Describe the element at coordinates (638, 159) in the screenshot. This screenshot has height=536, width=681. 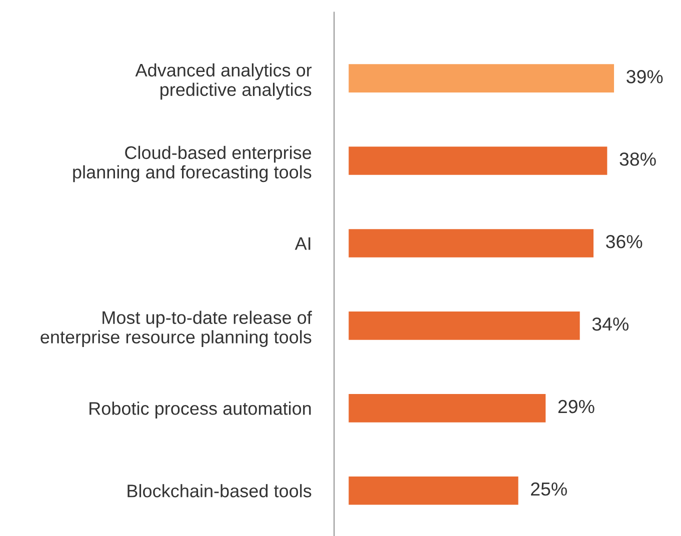
I see `data-label: 38%` at that location.